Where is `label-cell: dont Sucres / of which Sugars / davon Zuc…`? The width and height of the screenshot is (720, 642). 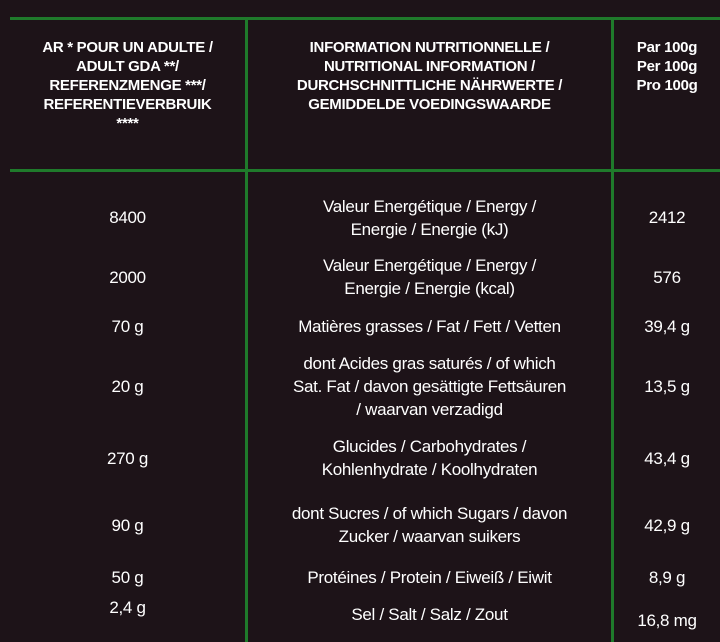
label-cell: dont Sucres / of which Sugars / davon Zuc… is located at coordinates (429, 525).